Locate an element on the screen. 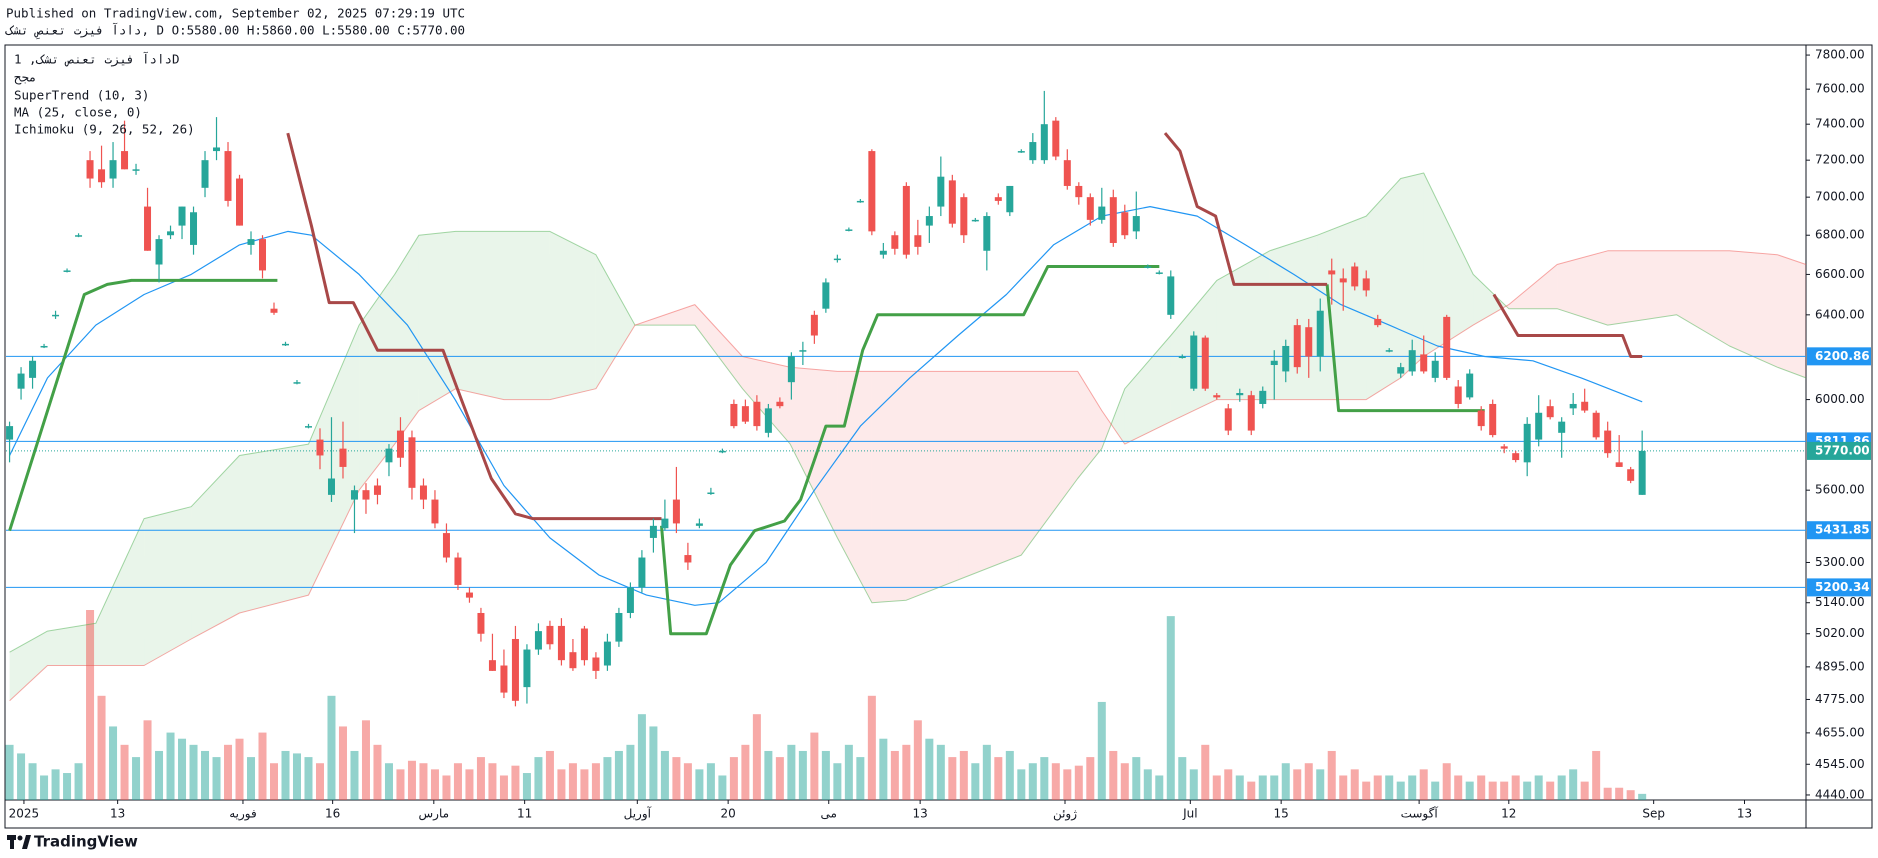  legend-entry: دادآ فیزت تعنص تشک, 1D is located at coordinates (97, 60).